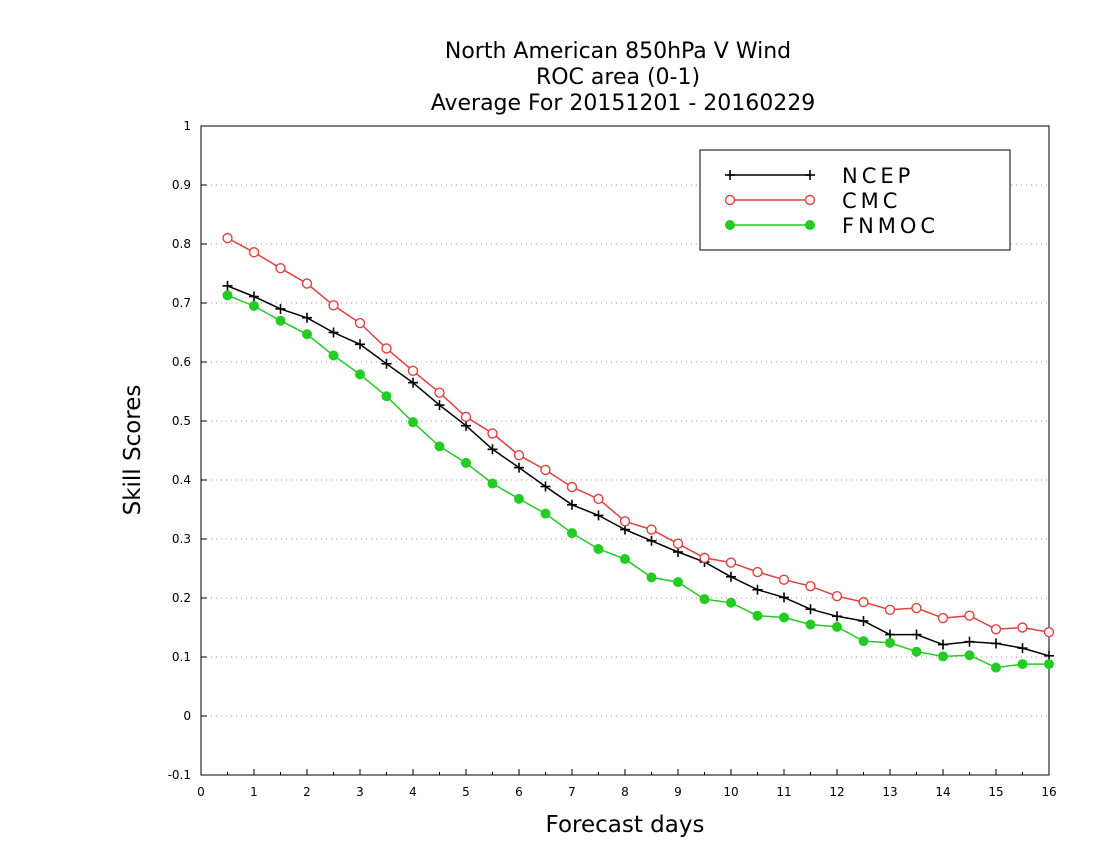 The width and height of the screenshot is (1100, 850). Describe the element at coordinates (187, 126) in the screenshot. I see `y-tick-label: 1` at that location.